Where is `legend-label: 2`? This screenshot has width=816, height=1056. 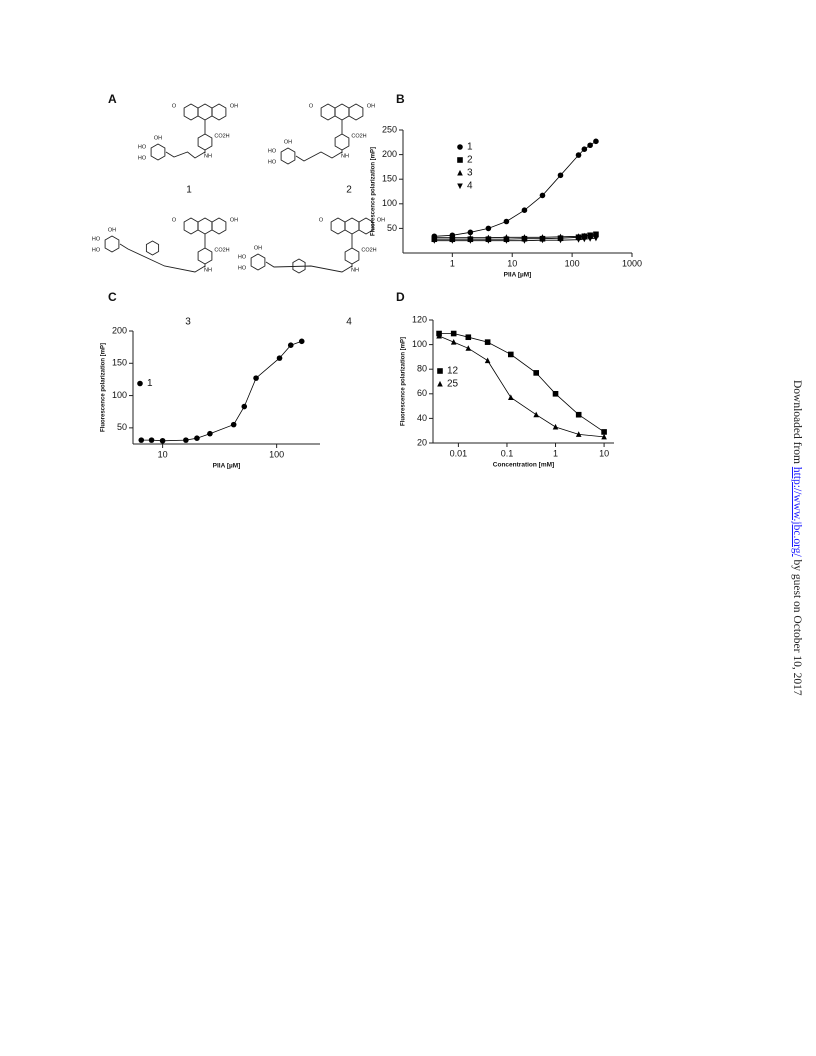 legend-label: 2 is located at coordinates (470, 160).